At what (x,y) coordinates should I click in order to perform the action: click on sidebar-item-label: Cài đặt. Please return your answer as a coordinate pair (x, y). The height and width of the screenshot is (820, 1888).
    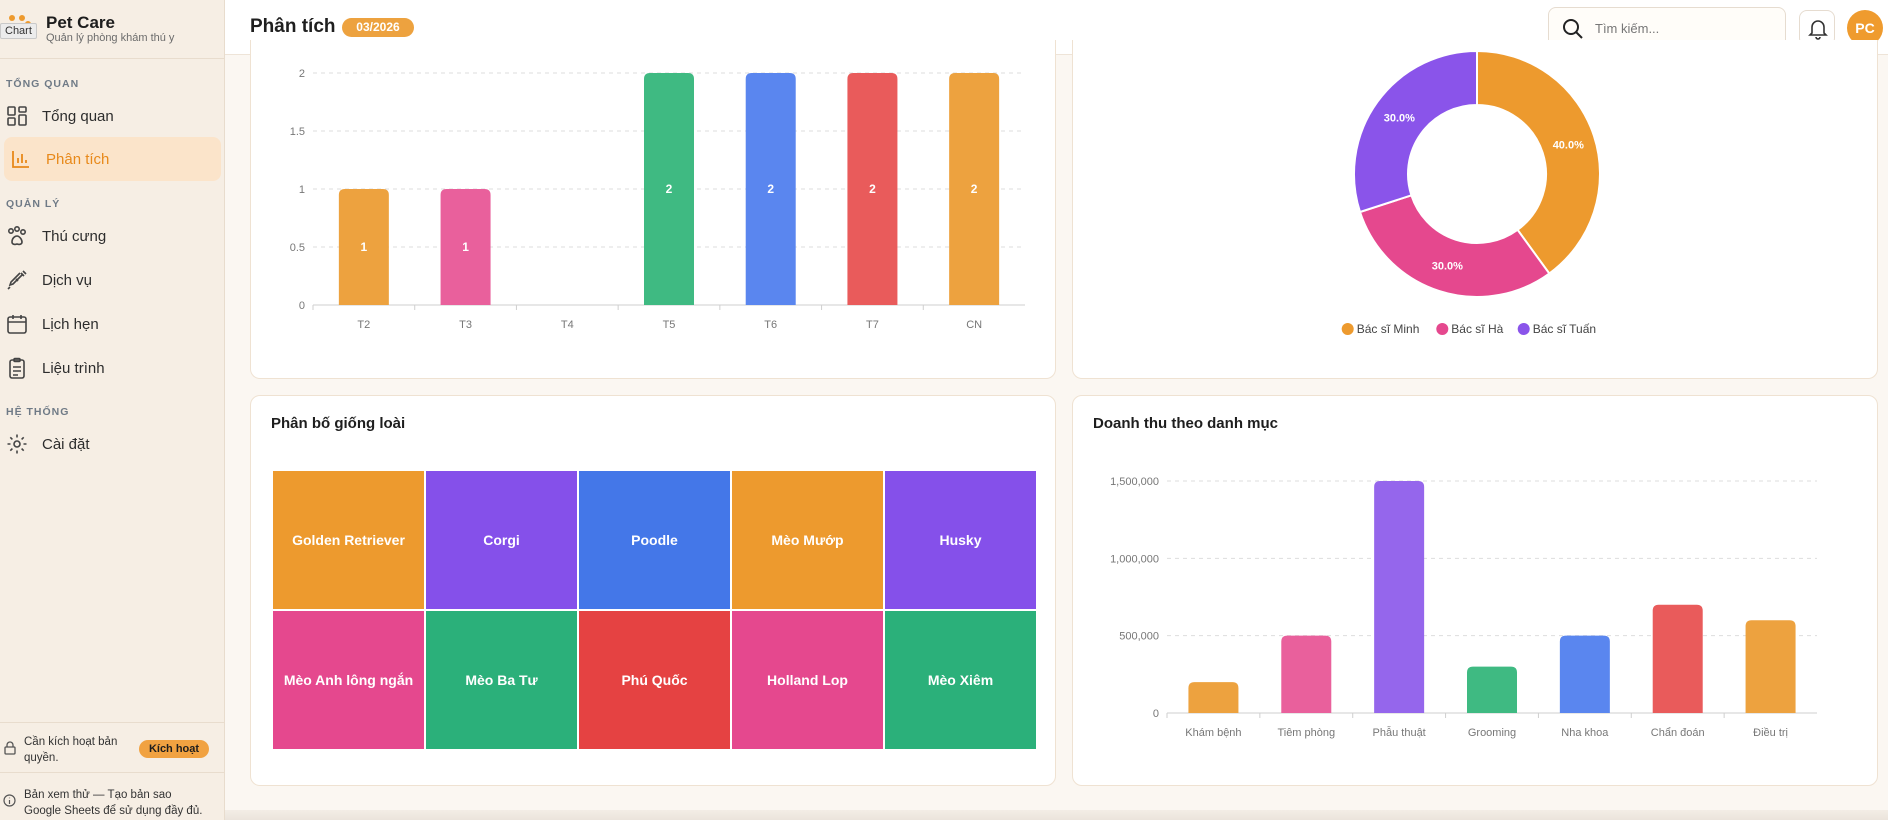
    Looking at the image, I should click on (66, 444).